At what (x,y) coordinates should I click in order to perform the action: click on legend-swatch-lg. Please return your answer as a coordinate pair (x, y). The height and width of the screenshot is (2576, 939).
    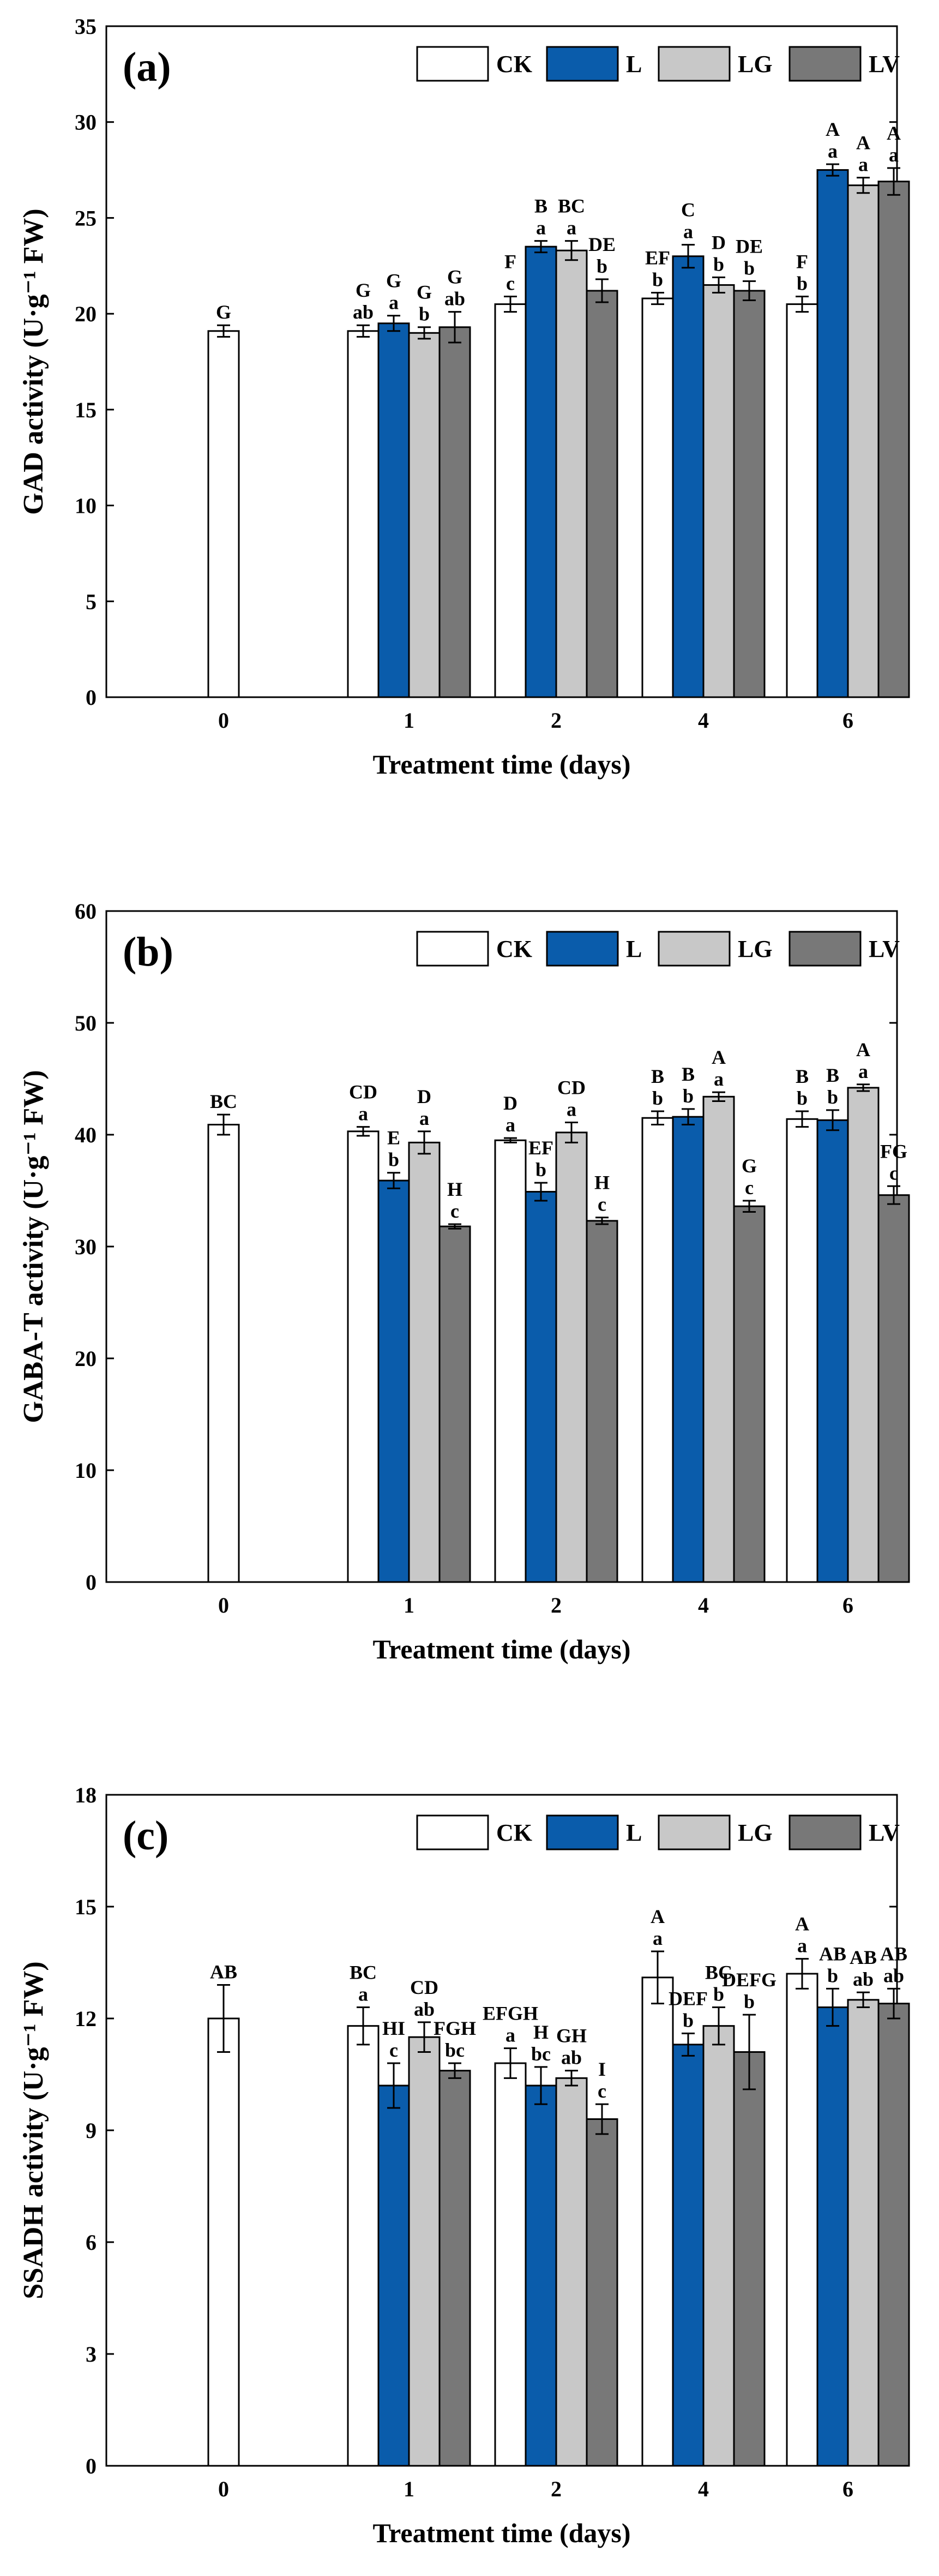
    Looking at the image, I should click on (694, 64).